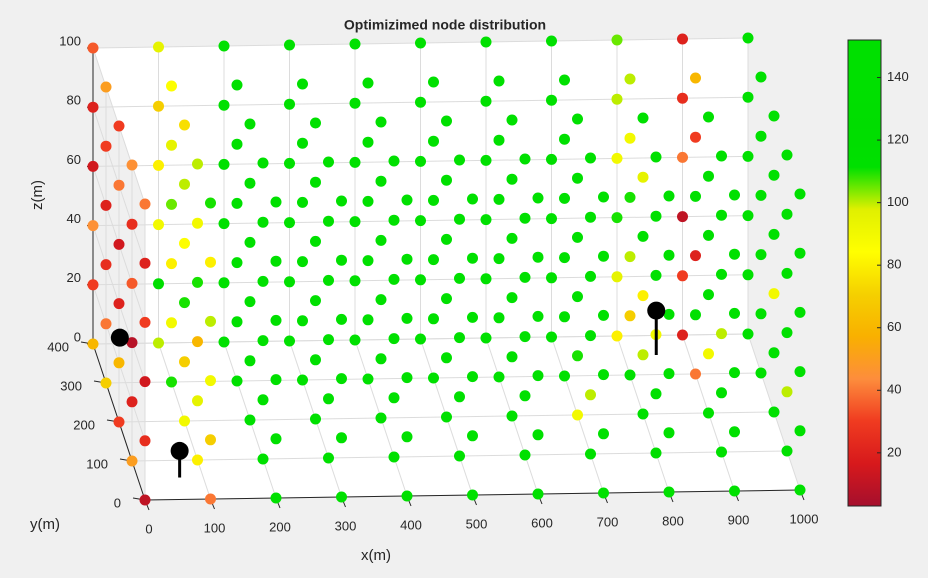 The image size is (928, 578). I want to click on y-tick-label: 300, so click(71, 385).